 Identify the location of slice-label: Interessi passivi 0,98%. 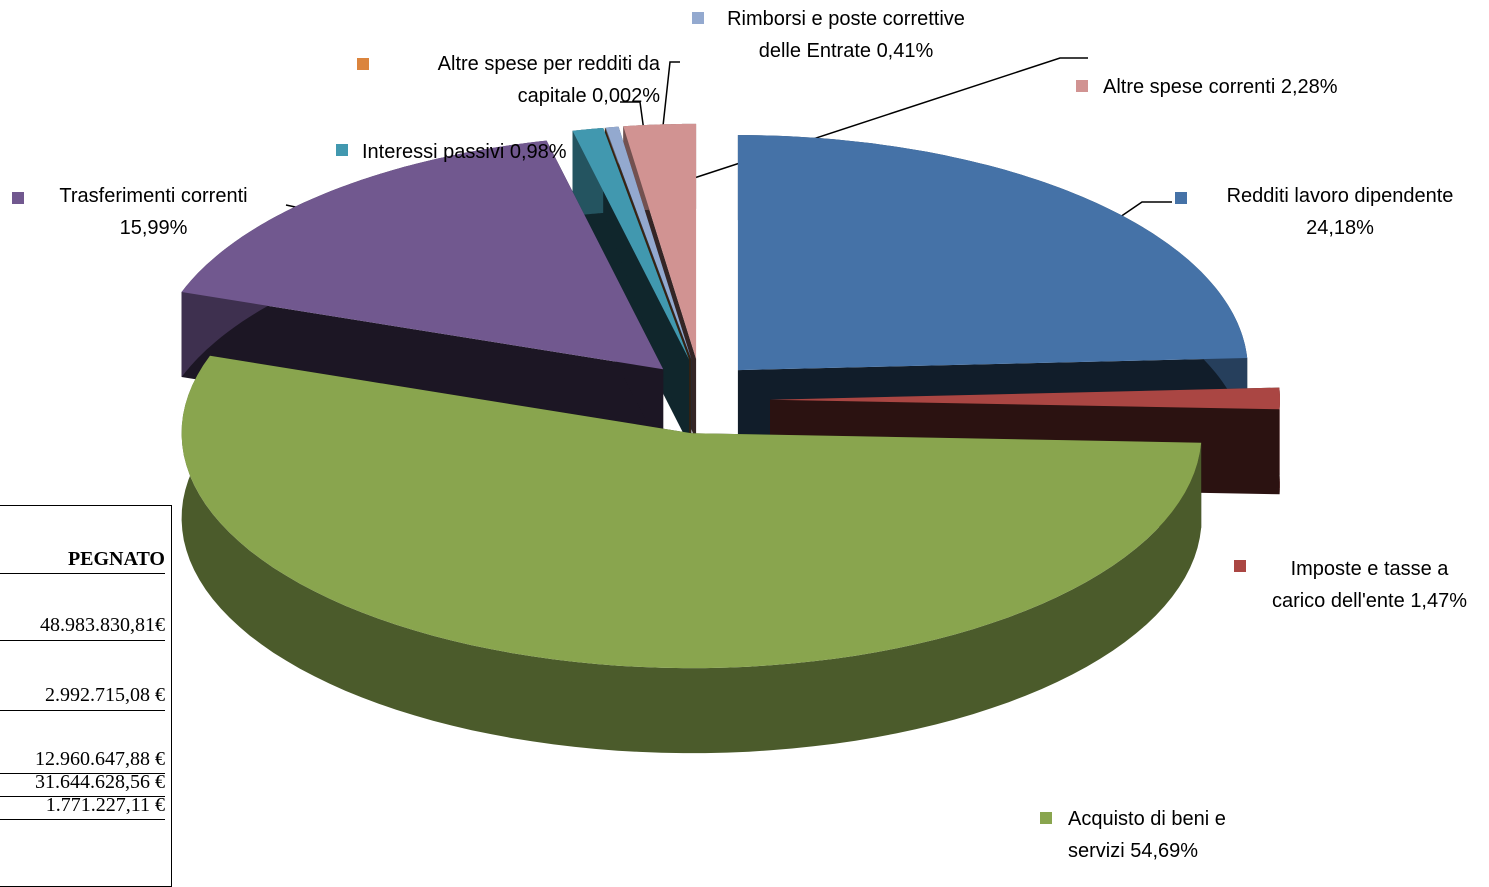
(492, 152).